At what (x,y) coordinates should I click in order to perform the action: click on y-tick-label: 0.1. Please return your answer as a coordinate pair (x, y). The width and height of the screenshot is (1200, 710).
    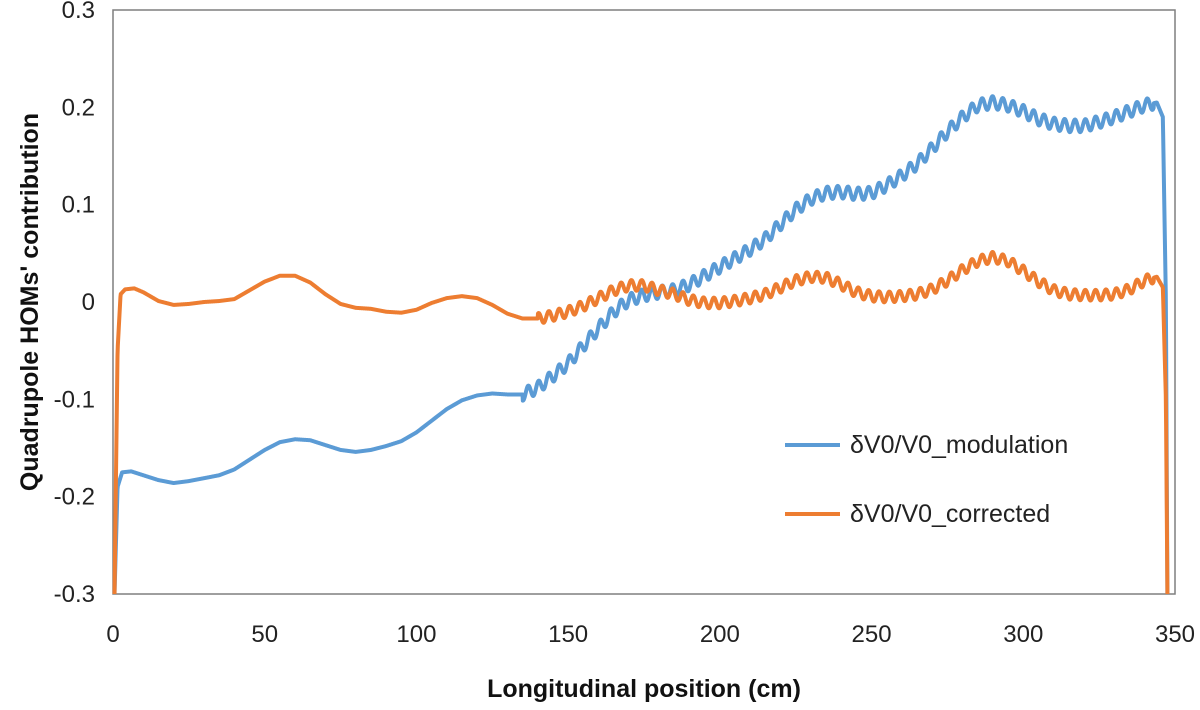
    Looking at the image, I should click on (78, 205).